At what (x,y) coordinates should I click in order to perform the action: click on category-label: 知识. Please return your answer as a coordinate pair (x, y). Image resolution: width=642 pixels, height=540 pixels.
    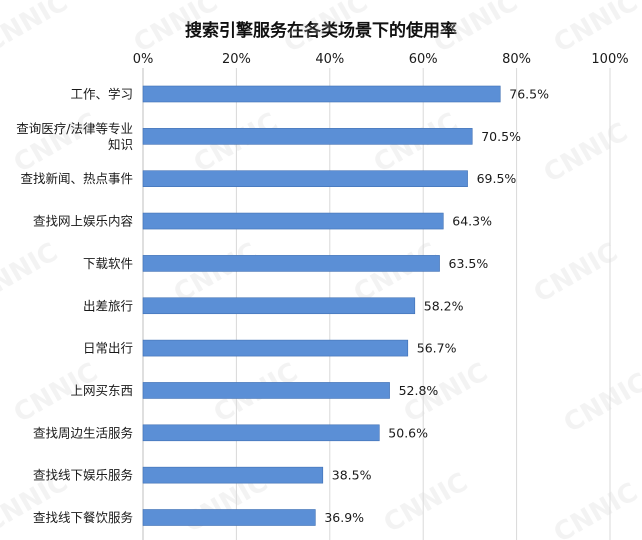
    Looking at the image, I should click on (120, 144).